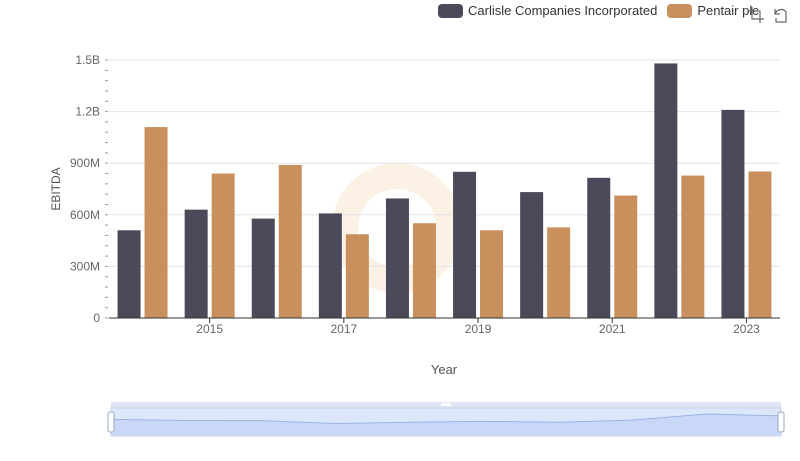  What do you see at coordinates (559, 272) in the screenshot?
I see `bar-pentair-2020` at bounding box center [559, 272].